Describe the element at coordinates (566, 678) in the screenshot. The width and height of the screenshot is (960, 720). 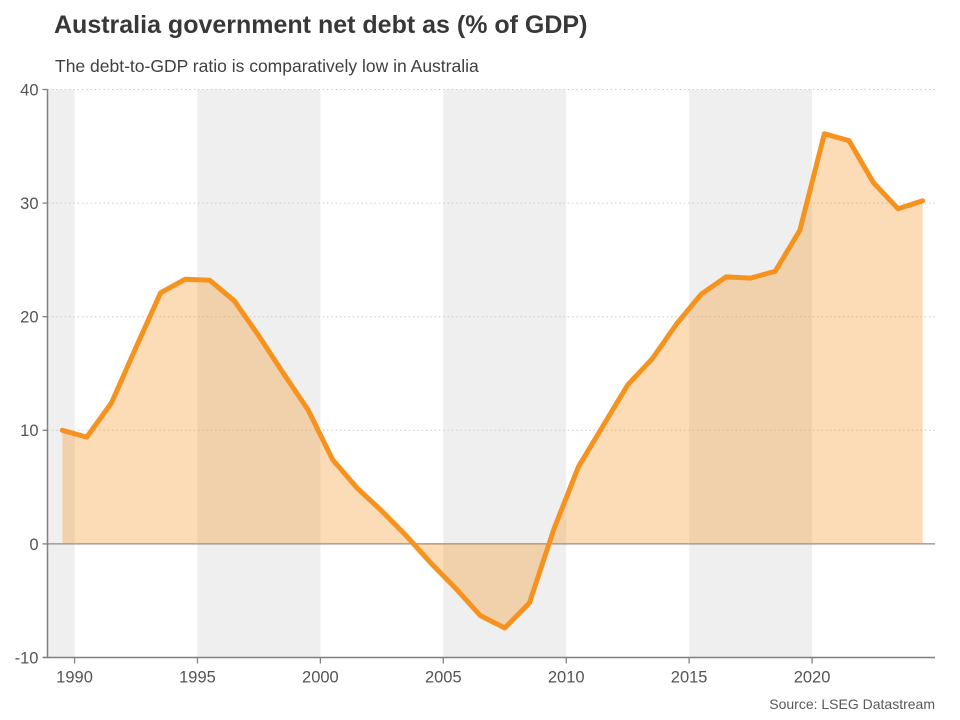
I see `x-tick-label: 2010` at that location.